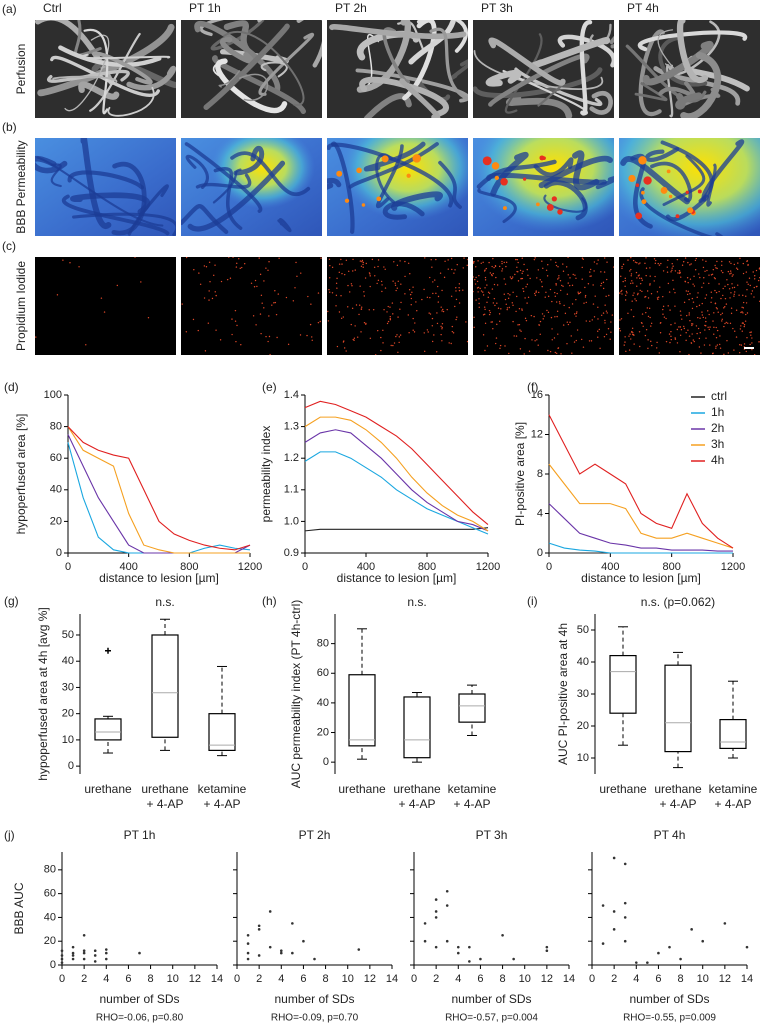 This screenshot has width=760, height=1026. What do you see at coordinates (678, 789) in the screenshot?
I see `category-label: urethane` at bounding box center [678, 789].